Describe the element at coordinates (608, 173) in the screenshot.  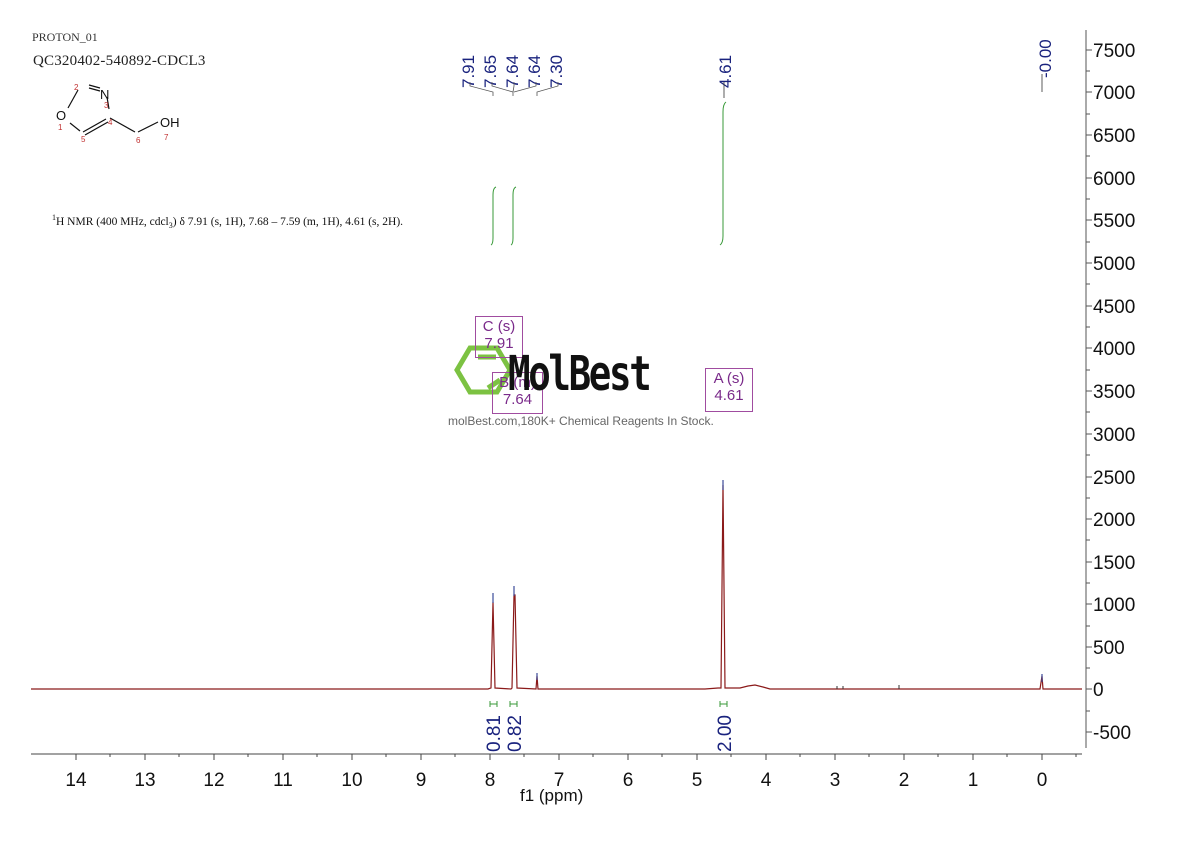
I see `integral-curves` at that location.